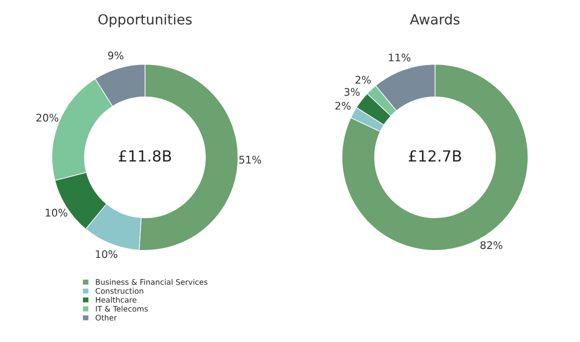 The image size is (580, 342). I want to click on data-label: 20%, so click(47, 118).